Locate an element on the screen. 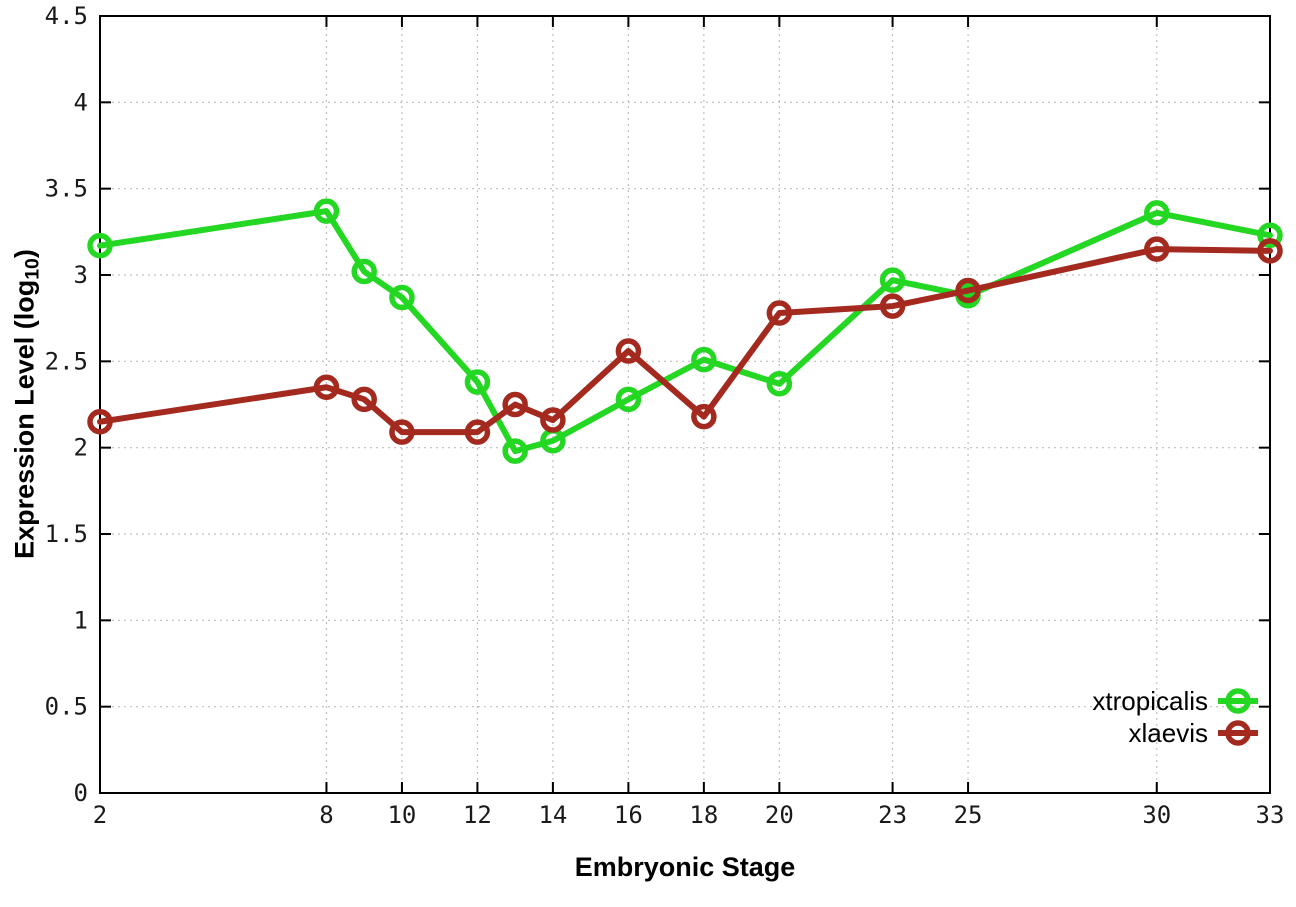 This screenshot has width=1296, height=907. y-tick-label: 1 is located at coordinates (81, 620).